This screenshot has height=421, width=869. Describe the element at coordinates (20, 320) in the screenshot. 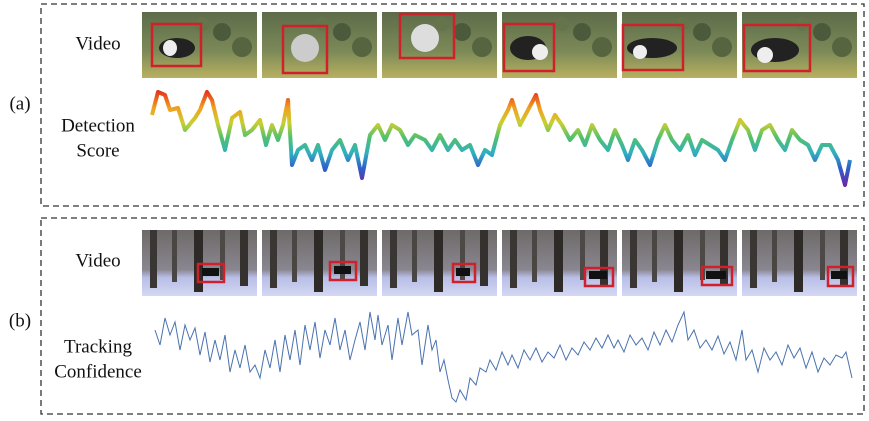

I see `panel-label: (b)` at that location.